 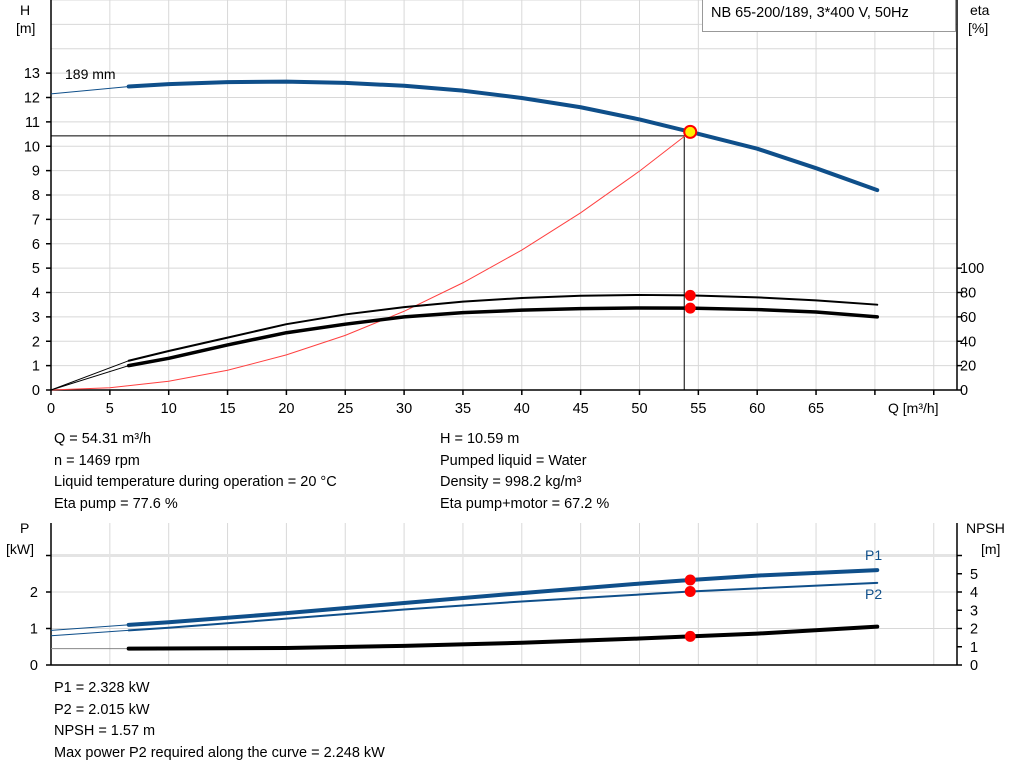 I want to click on p2-curve, so click(x=503, y=606).